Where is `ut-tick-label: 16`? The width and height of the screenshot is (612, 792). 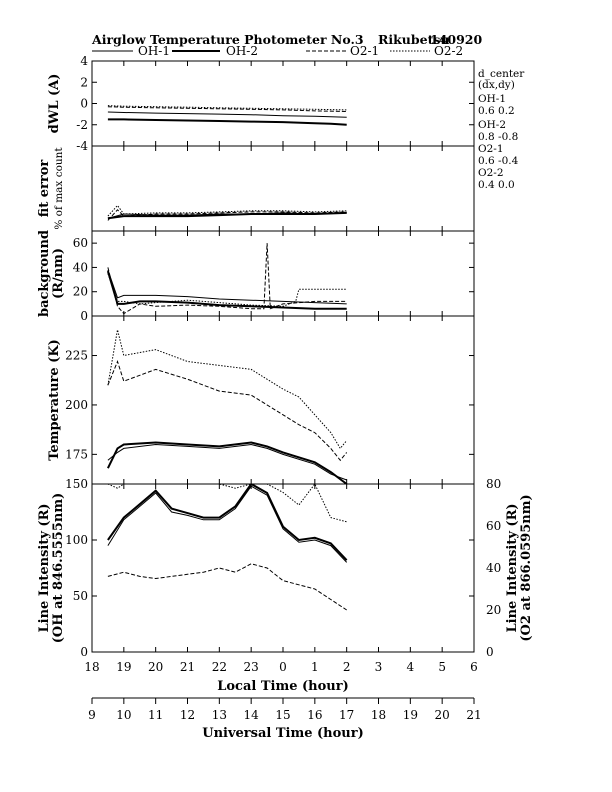
ut-tick-label: 16 is located at coordinates (314, 715).